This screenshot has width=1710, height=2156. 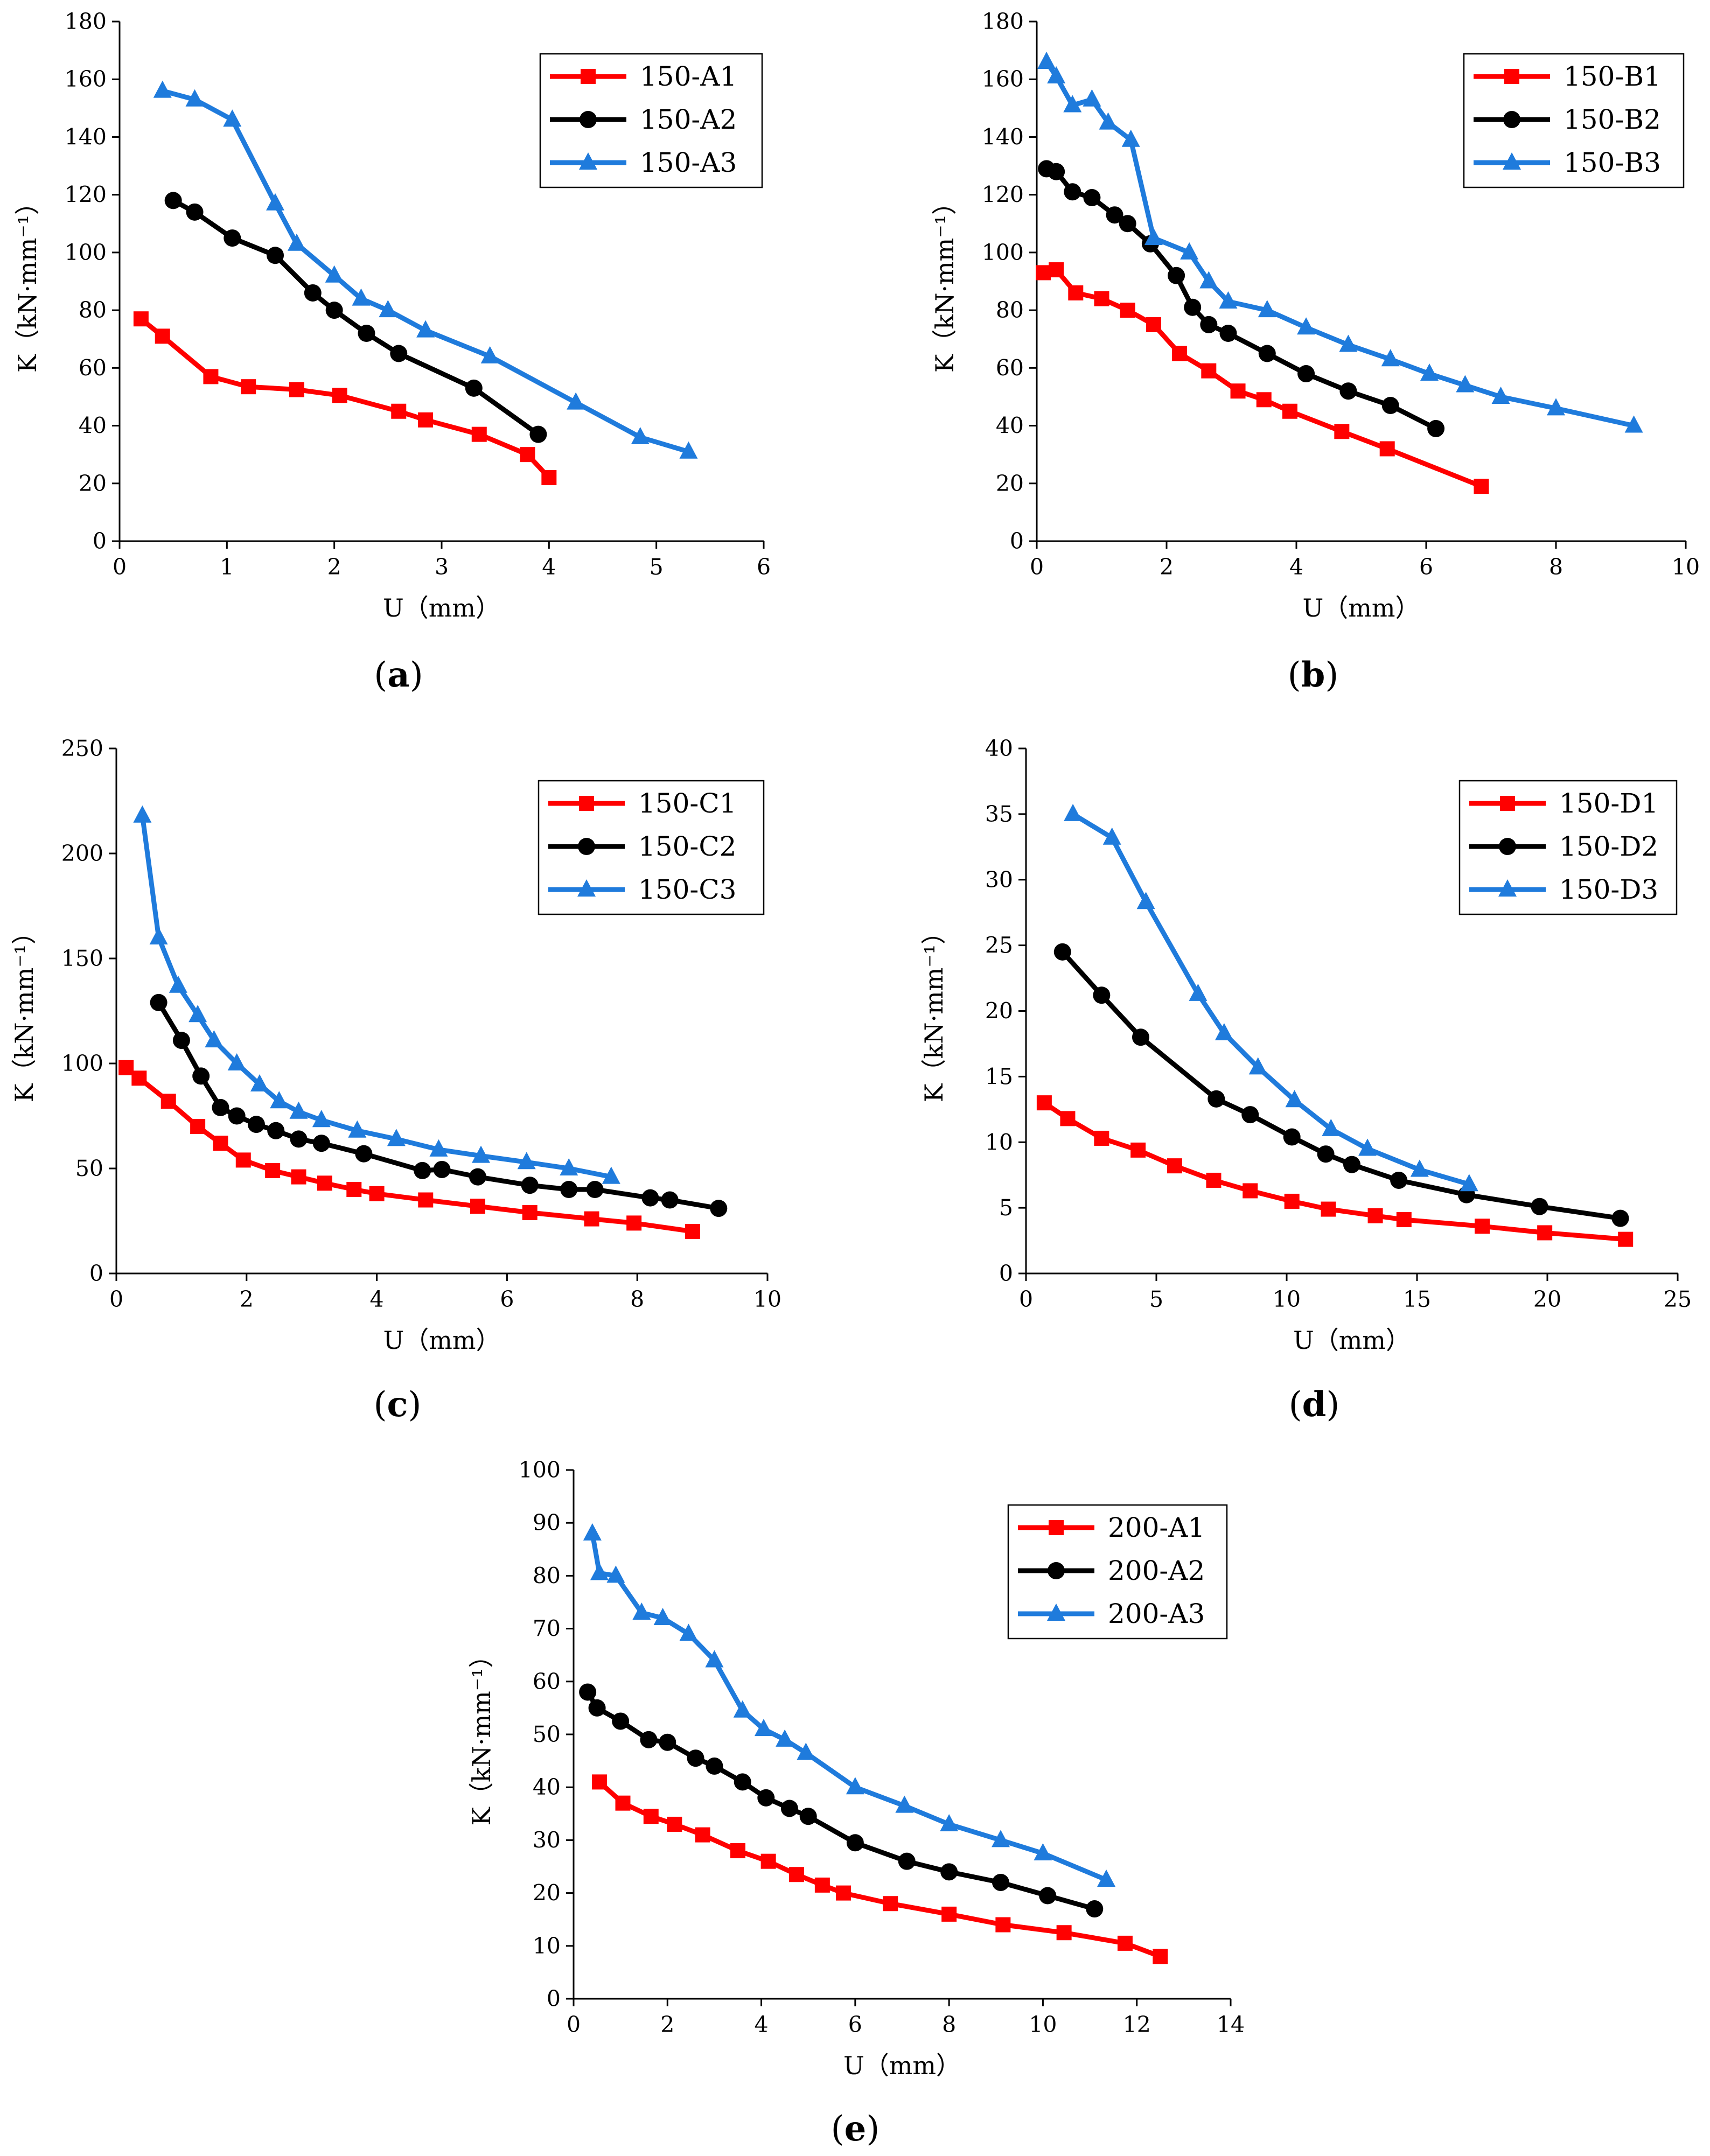 I want to click on x-tick-label: 4, so click(x=762, y=2025).